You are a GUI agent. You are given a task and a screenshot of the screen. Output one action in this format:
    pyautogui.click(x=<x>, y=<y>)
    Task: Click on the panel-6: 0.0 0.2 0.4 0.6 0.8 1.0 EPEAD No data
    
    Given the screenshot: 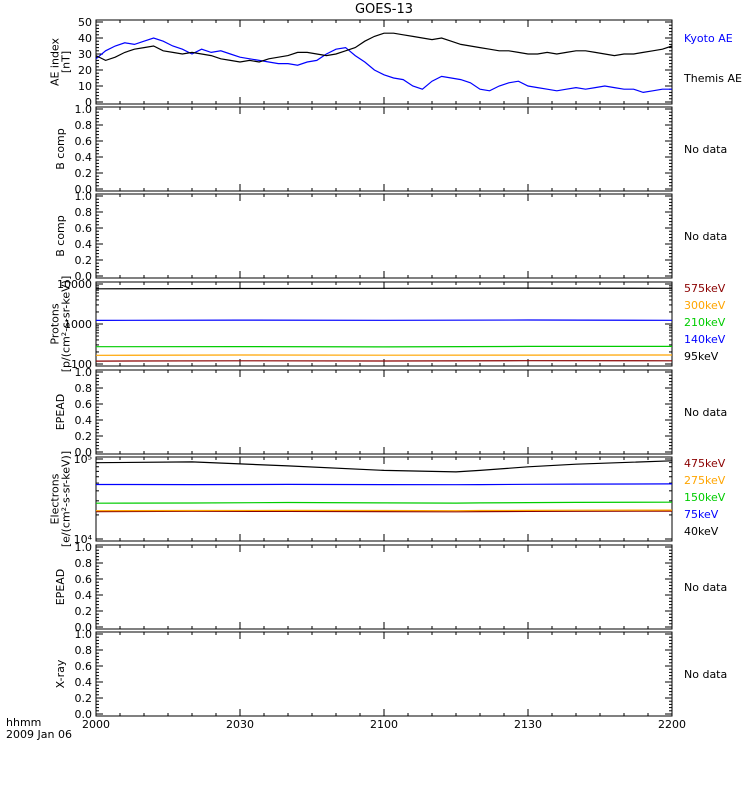 What is the action you would take?
    pyautogui.click(x=390, y=587)
    